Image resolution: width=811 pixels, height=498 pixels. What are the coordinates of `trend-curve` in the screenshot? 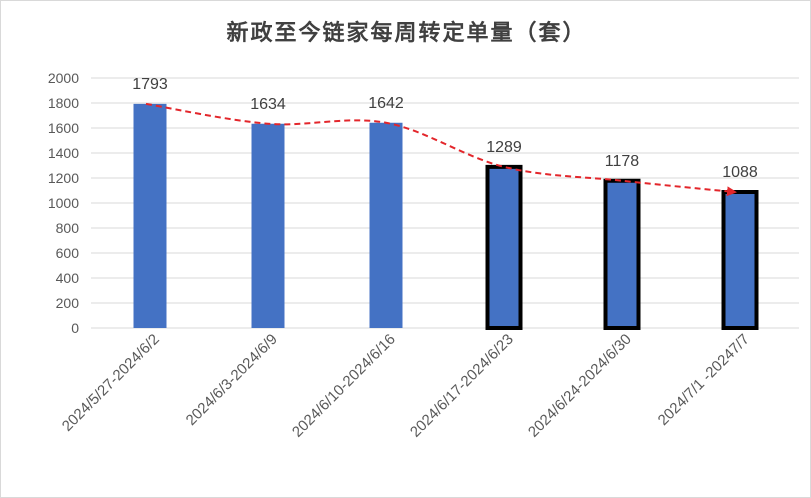 It's located at (441, 149).